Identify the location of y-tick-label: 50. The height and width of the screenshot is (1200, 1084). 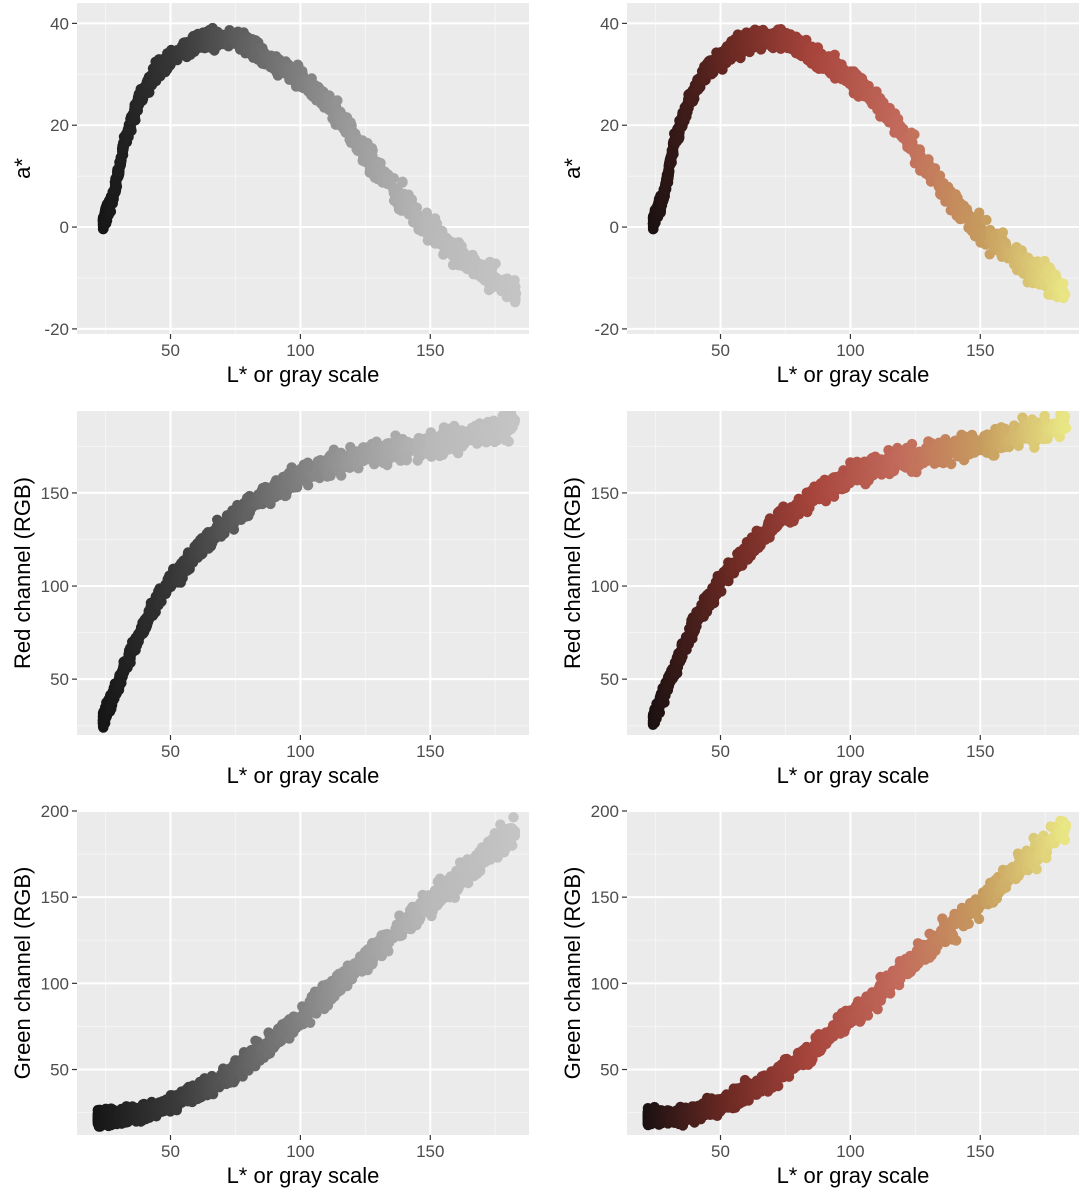
(59, 679).